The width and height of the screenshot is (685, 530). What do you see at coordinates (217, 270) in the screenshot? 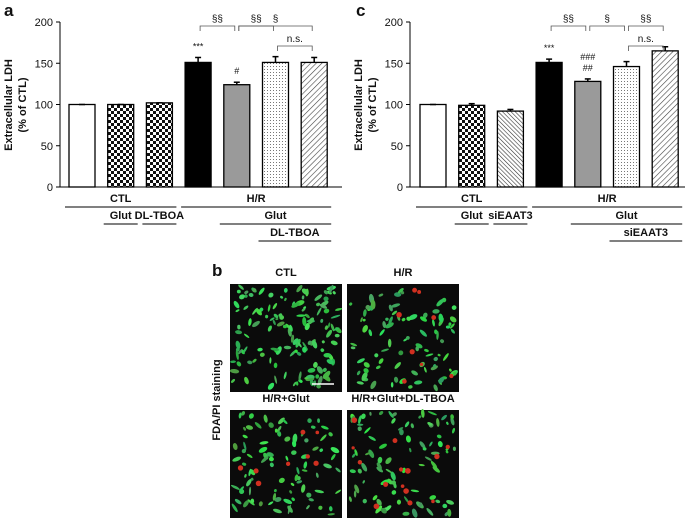
I see `panel-label: b` at bounding box center [217, 270].